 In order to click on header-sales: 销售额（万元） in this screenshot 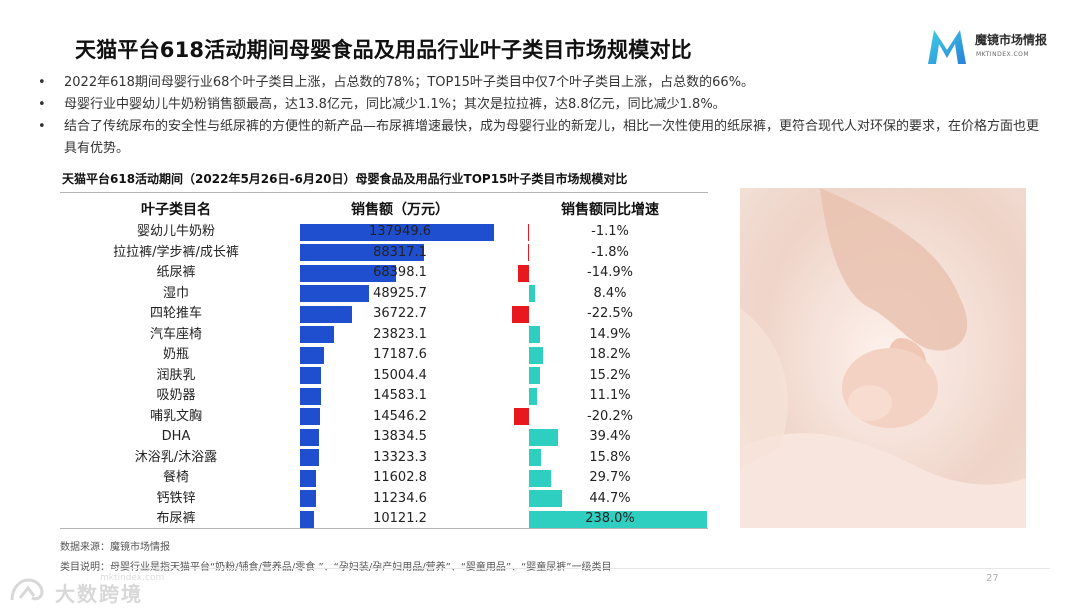, I will do `click(400, 210)`.